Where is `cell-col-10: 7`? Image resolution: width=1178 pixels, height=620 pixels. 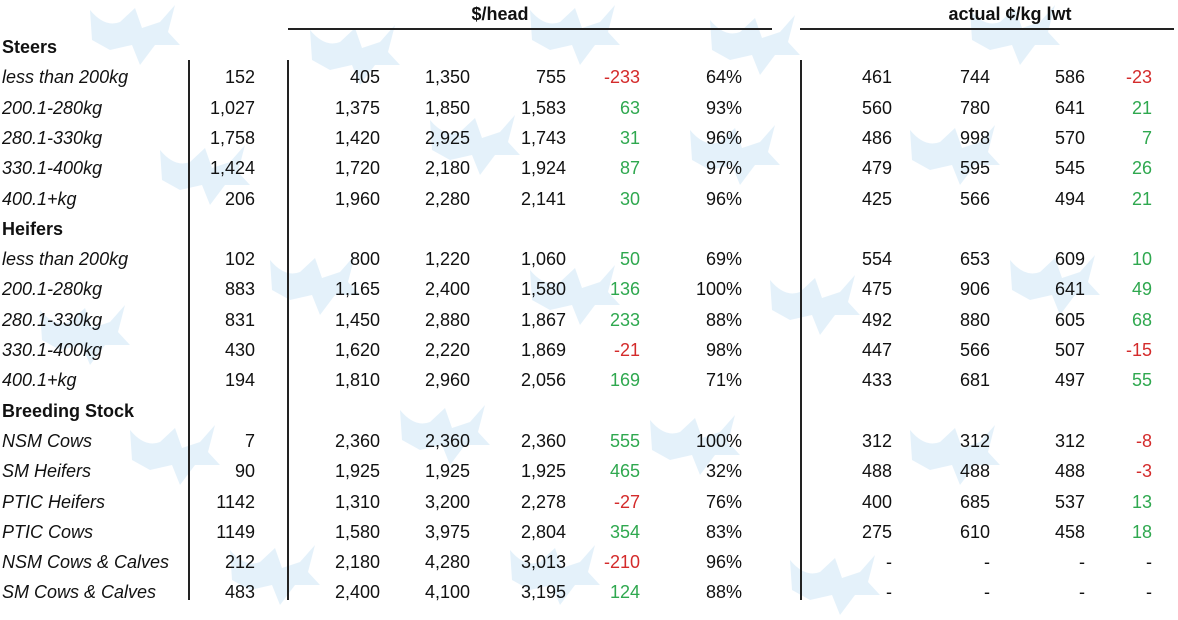
cell-col-10: 7 is located at coordinates (1146, 137).